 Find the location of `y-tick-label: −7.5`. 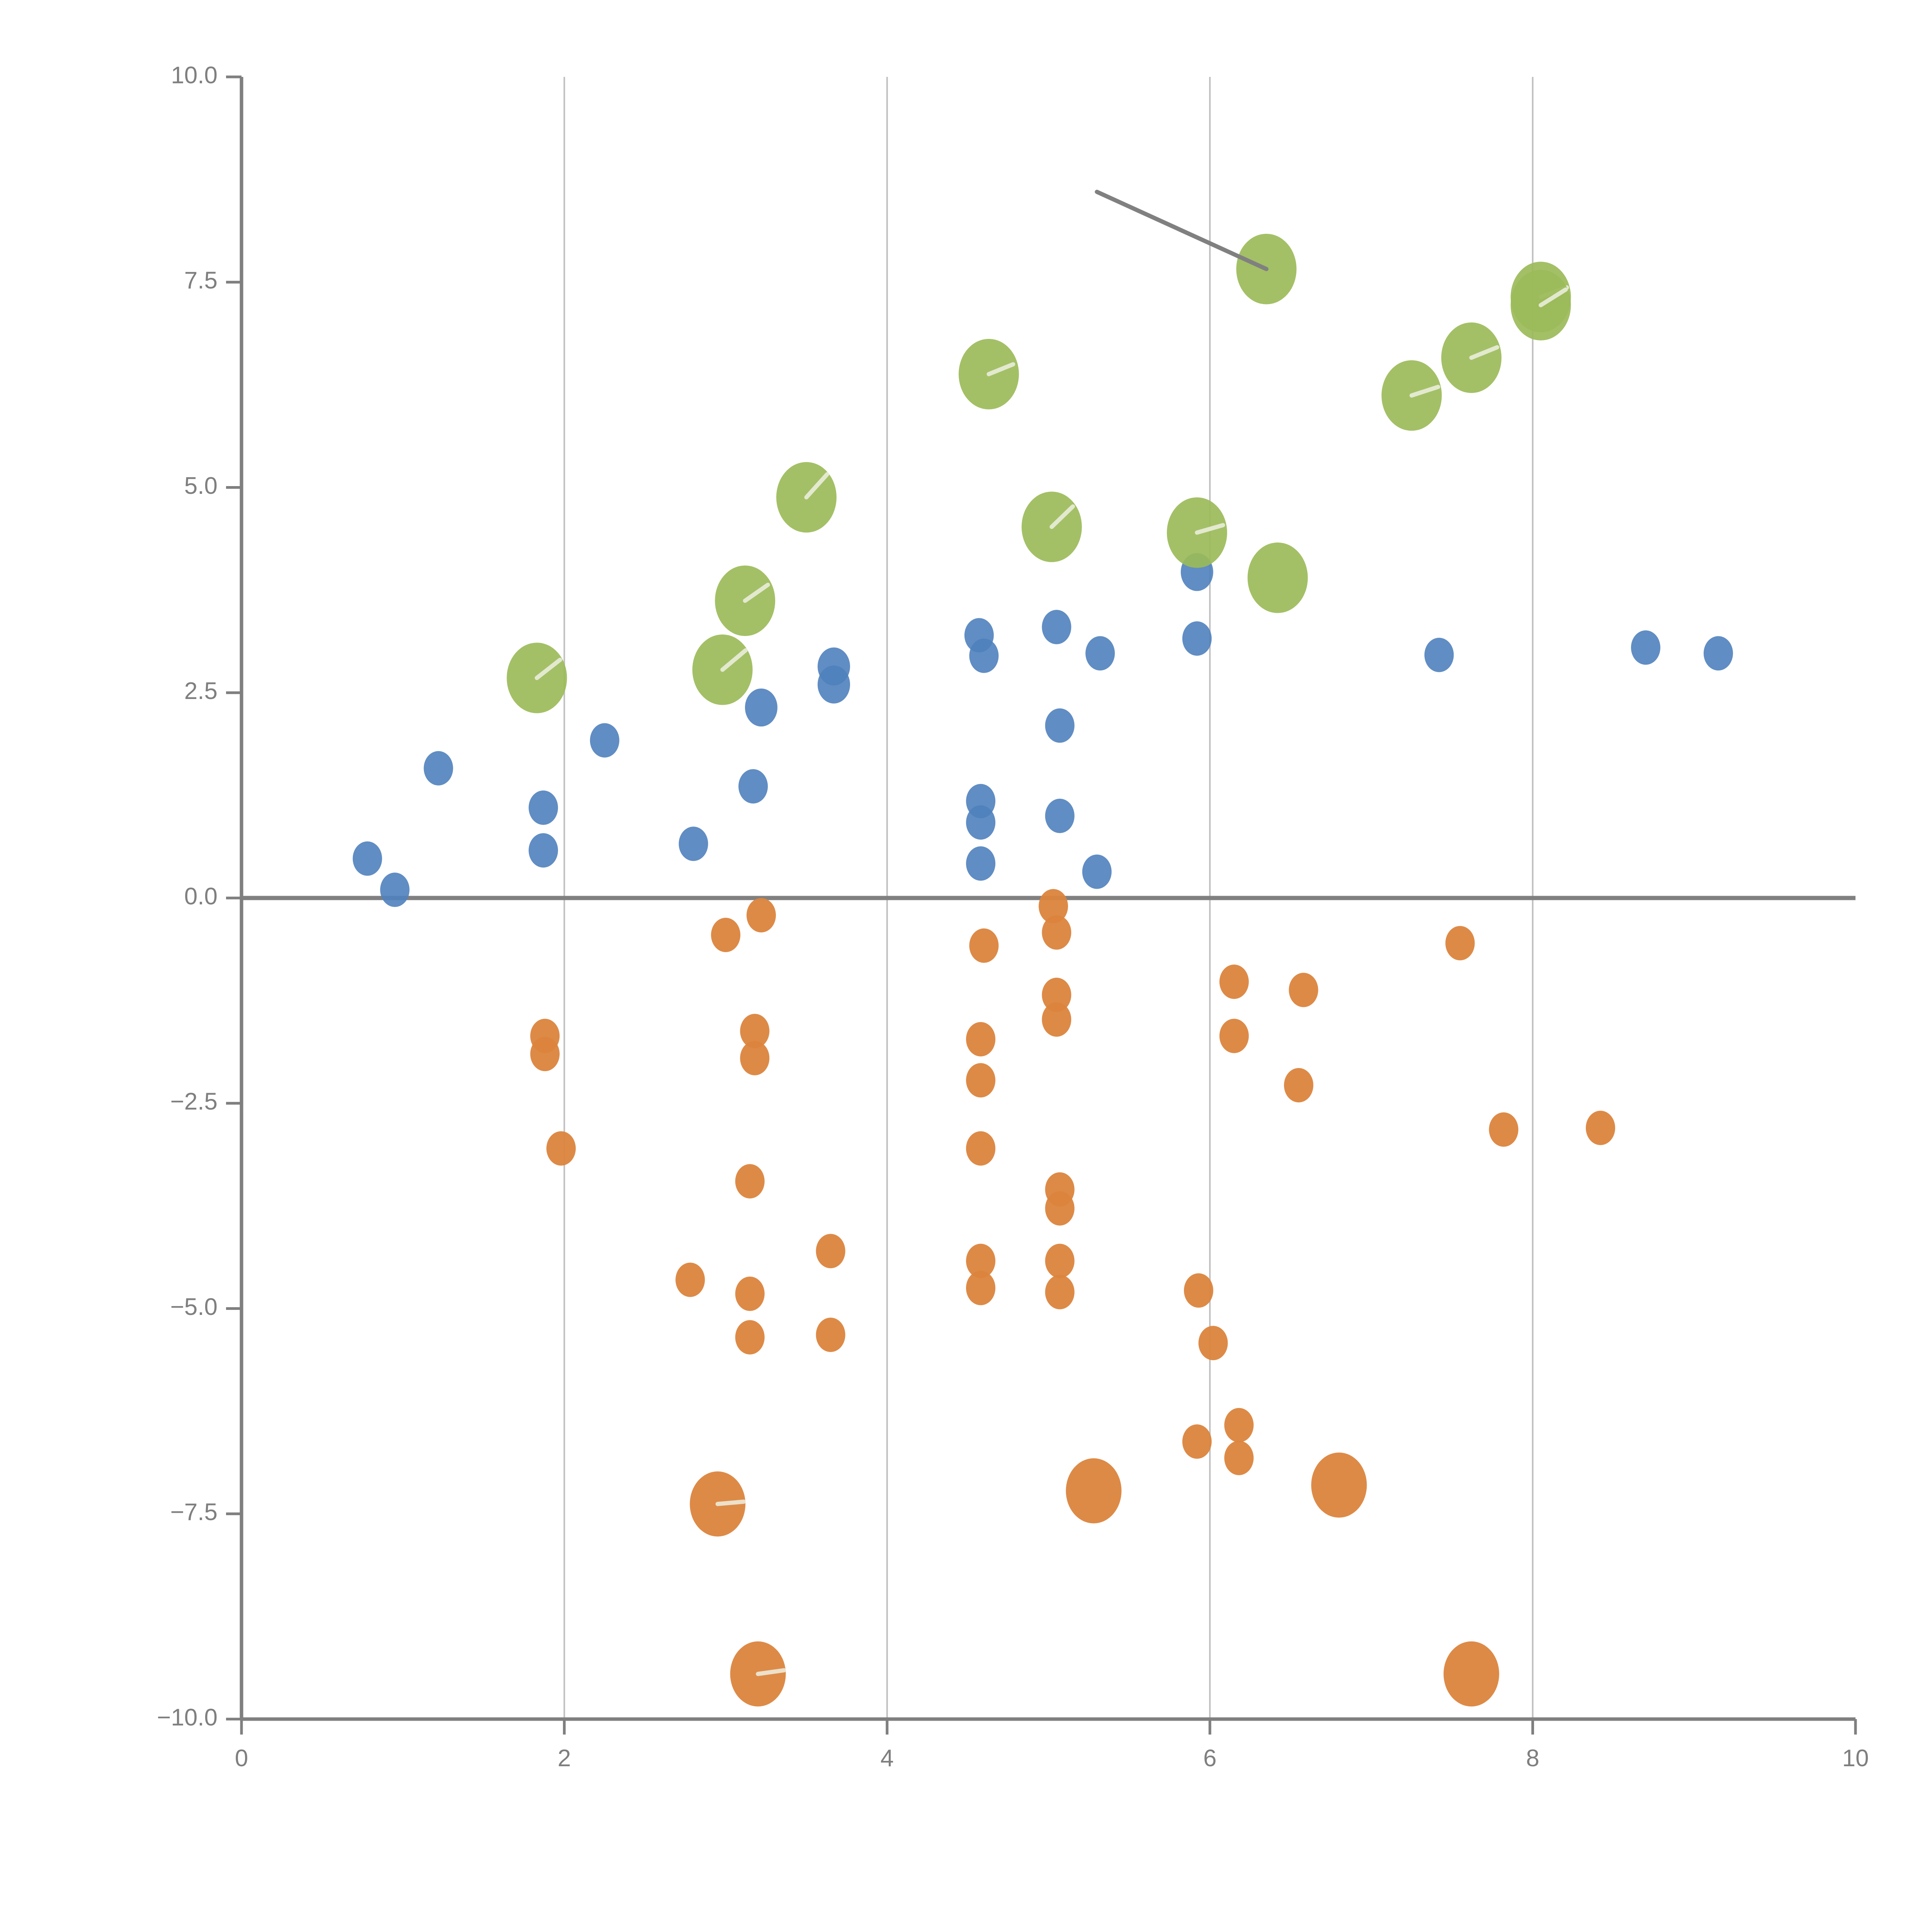

y-tick-label: −7.5 is located at coordinates (194, 1512).